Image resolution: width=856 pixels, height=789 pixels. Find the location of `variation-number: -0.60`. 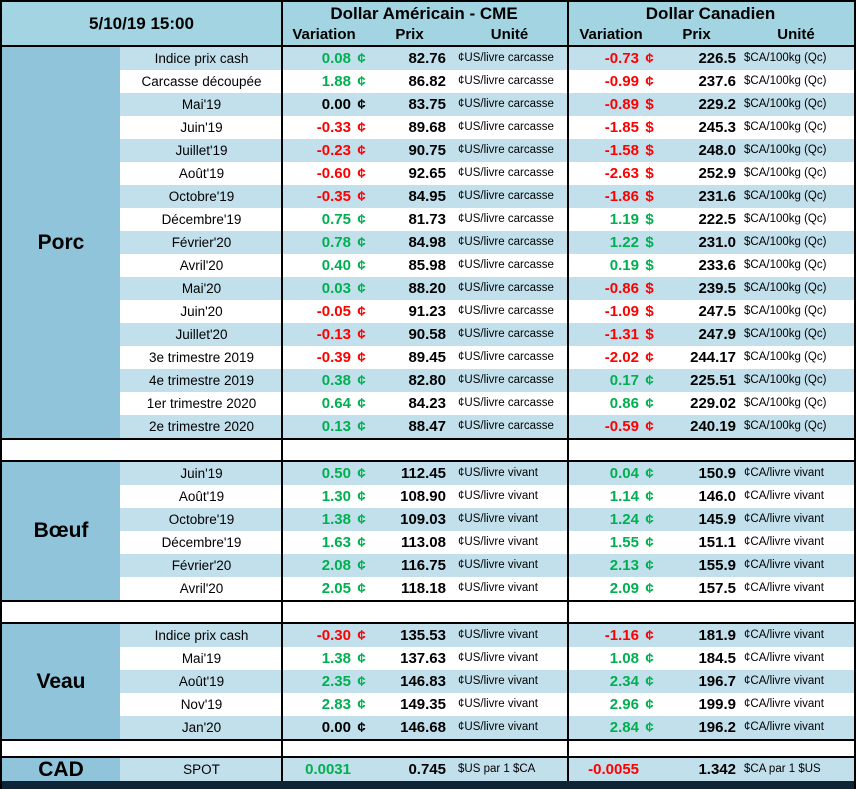

variation-number: -0.60 is located at coordinates (333, 173).